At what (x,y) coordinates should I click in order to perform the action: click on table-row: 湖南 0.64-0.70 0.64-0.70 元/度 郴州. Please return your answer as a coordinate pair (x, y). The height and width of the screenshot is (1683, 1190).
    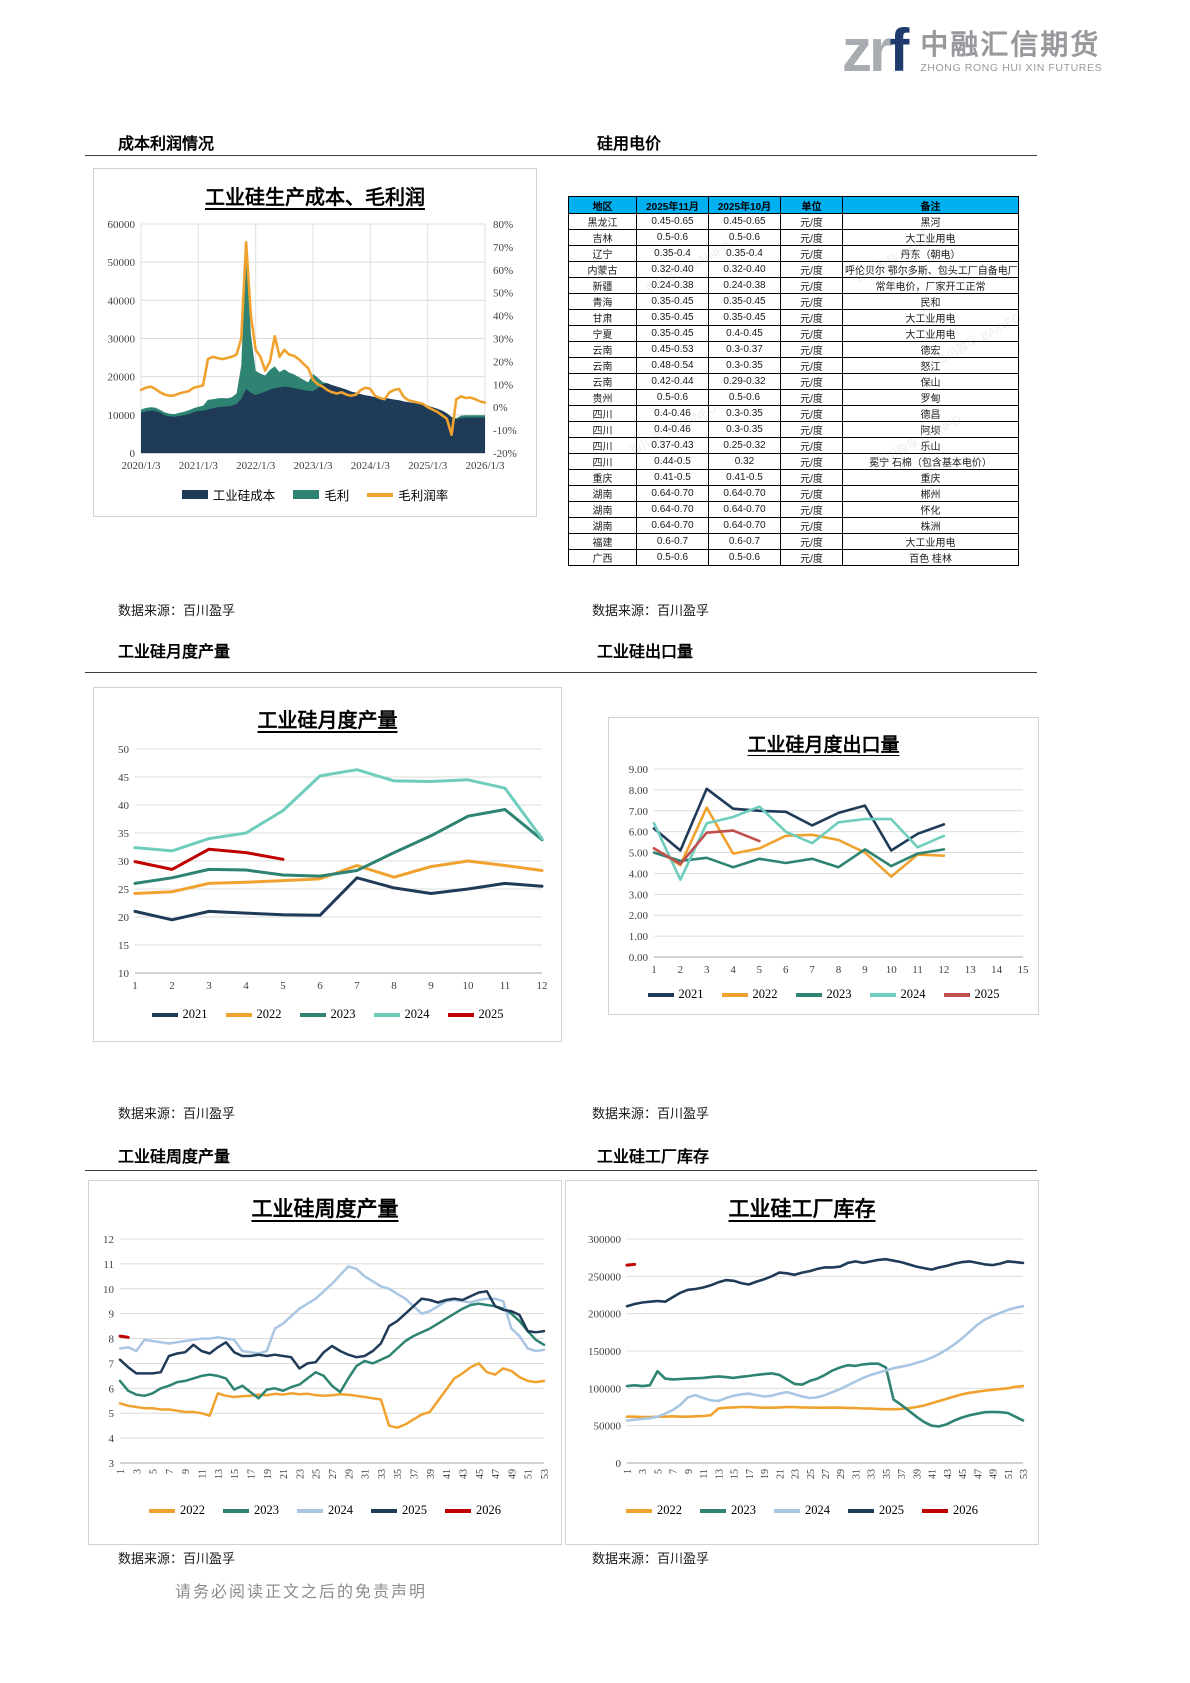
    Looking at the image, I should click on (793, 493).